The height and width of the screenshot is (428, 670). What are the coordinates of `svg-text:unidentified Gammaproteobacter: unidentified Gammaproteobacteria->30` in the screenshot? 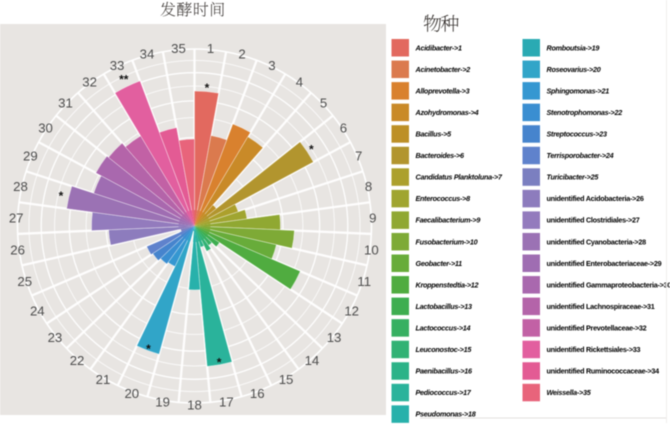 It's located at (608, 284).